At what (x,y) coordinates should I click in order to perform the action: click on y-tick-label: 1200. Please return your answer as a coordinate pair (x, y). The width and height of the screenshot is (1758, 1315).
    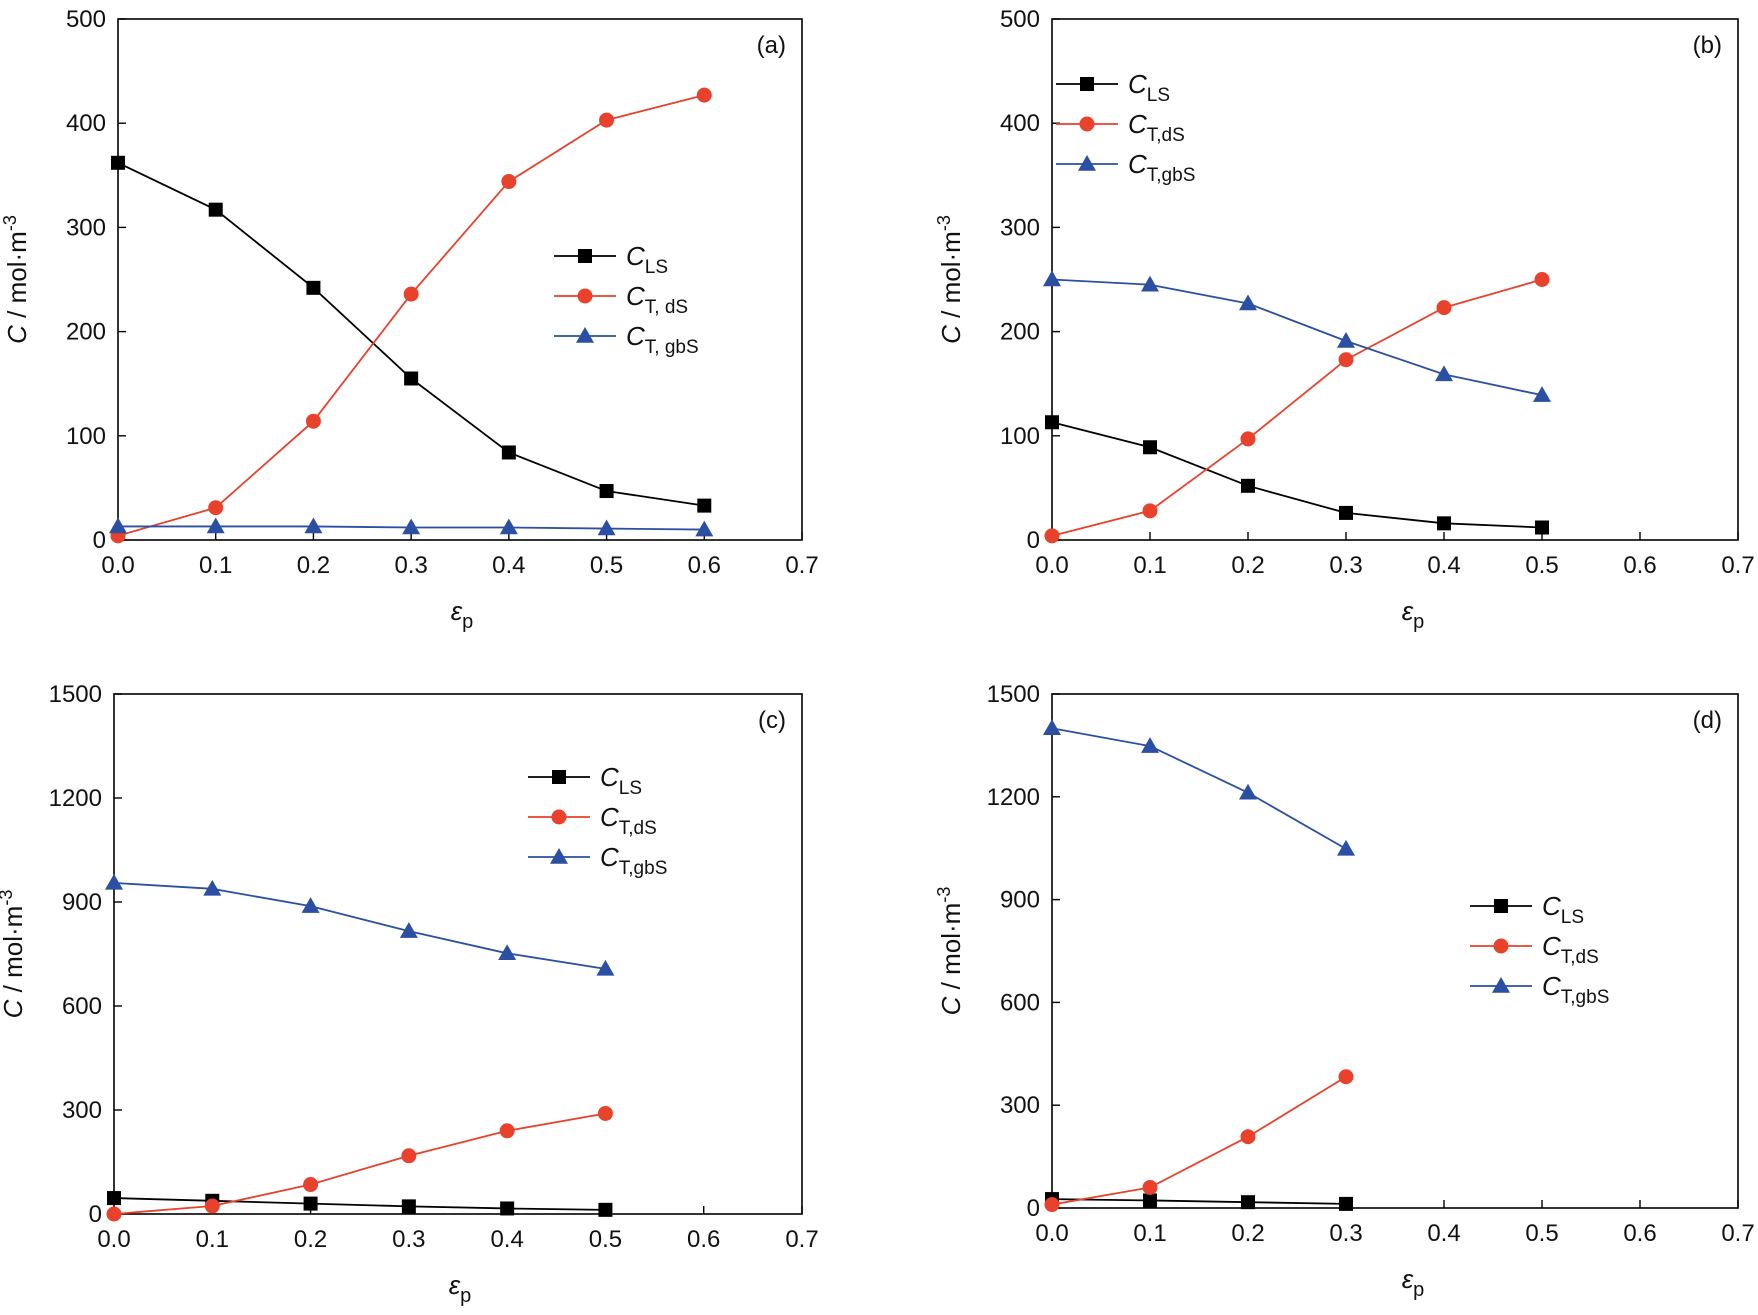
    Looking at the image, I should click on (1013, 797).